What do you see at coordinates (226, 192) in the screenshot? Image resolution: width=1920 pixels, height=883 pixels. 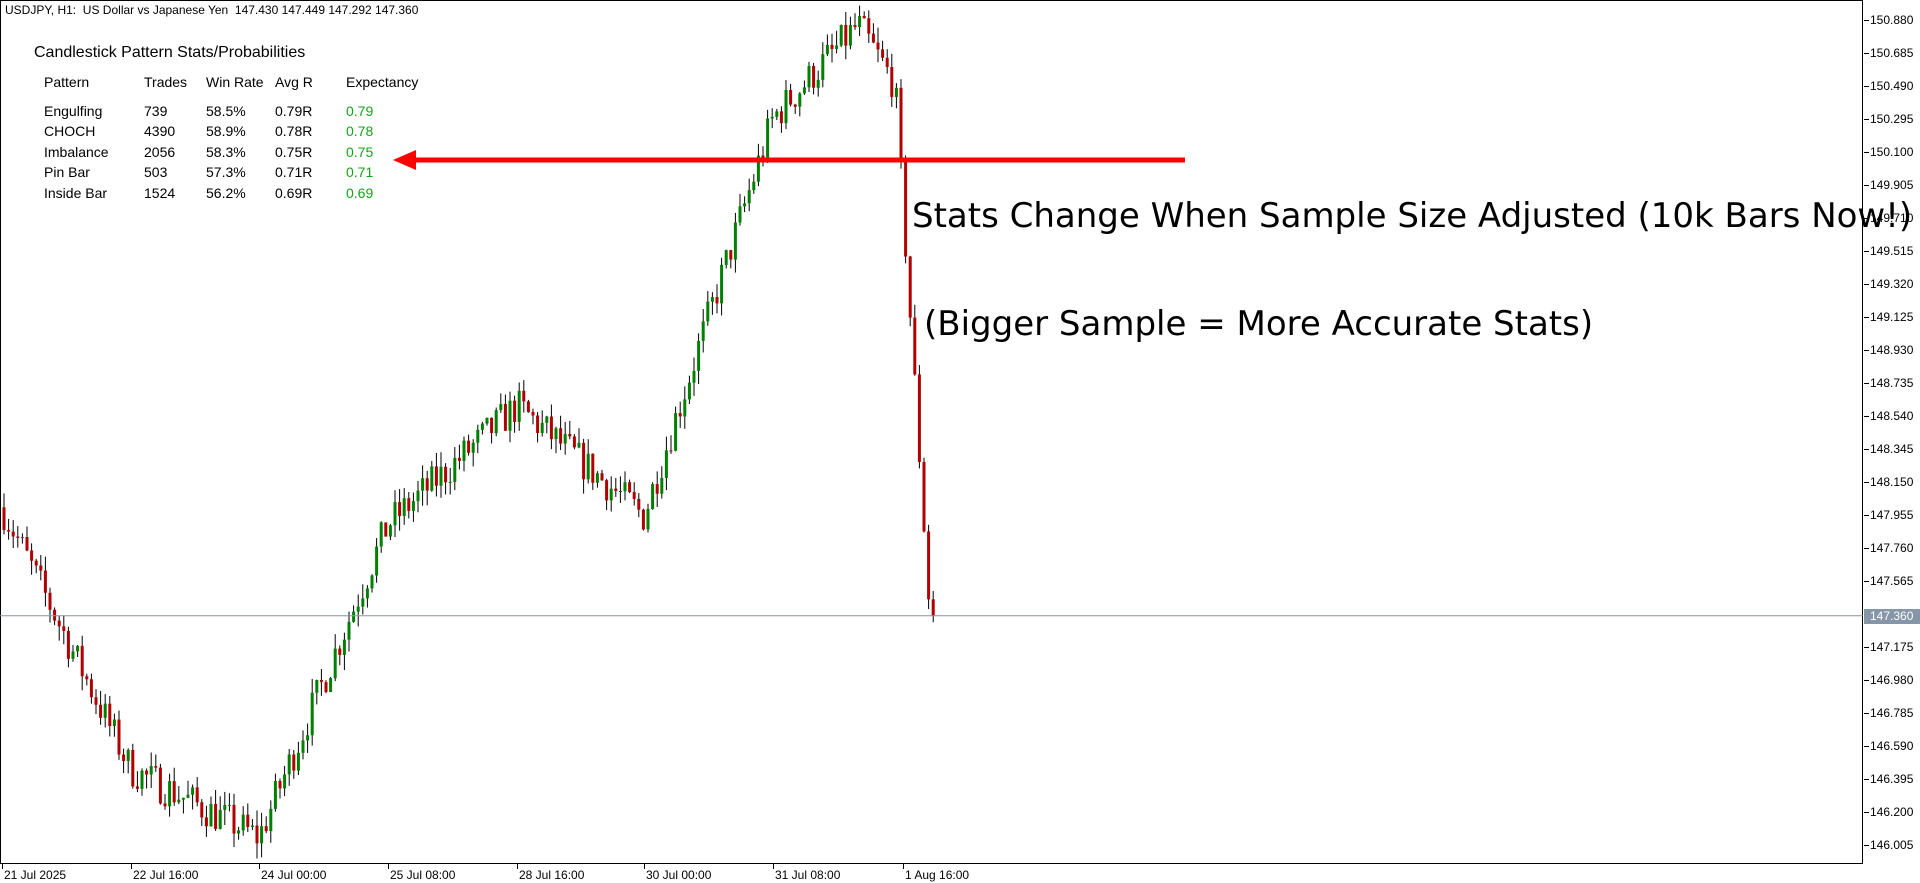 I see `stats-cell-r4-c2: 56.2%` at bounding box center [226, 192].